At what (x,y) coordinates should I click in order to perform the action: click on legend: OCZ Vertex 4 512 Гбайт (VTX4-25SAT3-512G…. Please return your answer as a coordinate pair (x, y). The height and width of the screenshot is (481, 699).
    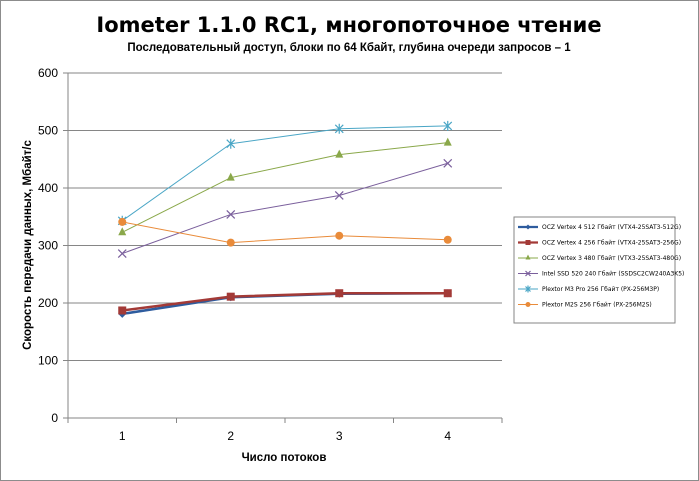
    Looking at the image, I should click on (598, 270).